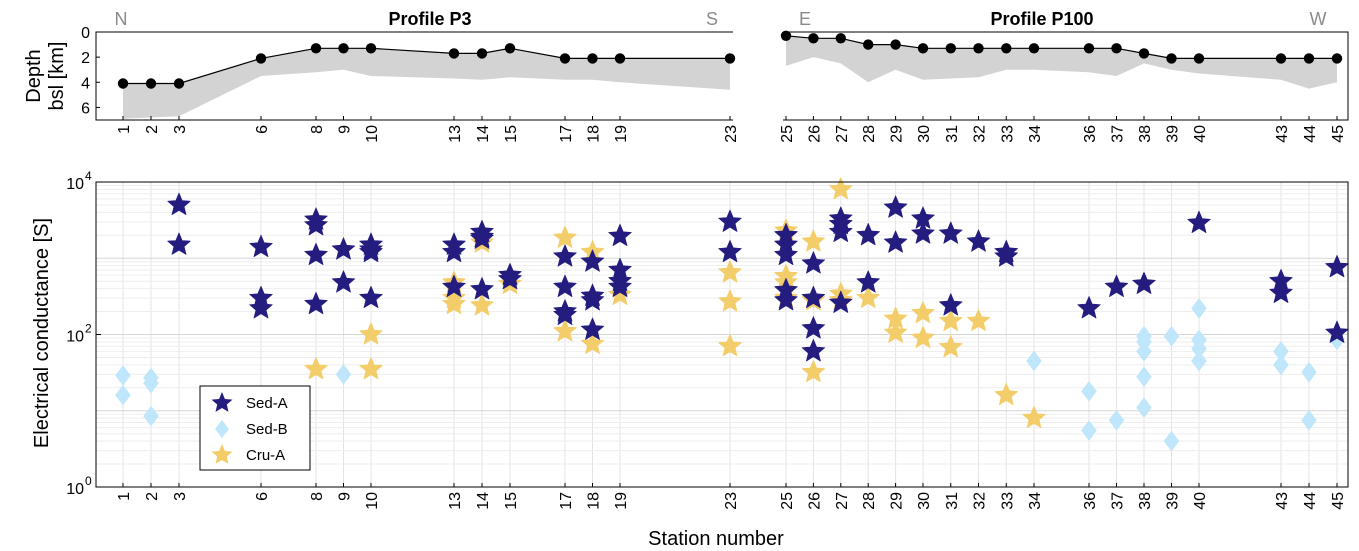  Describe the element at coordinates (1310, 501) in the screenshot. I see `station-tick-label: 44` at that location.